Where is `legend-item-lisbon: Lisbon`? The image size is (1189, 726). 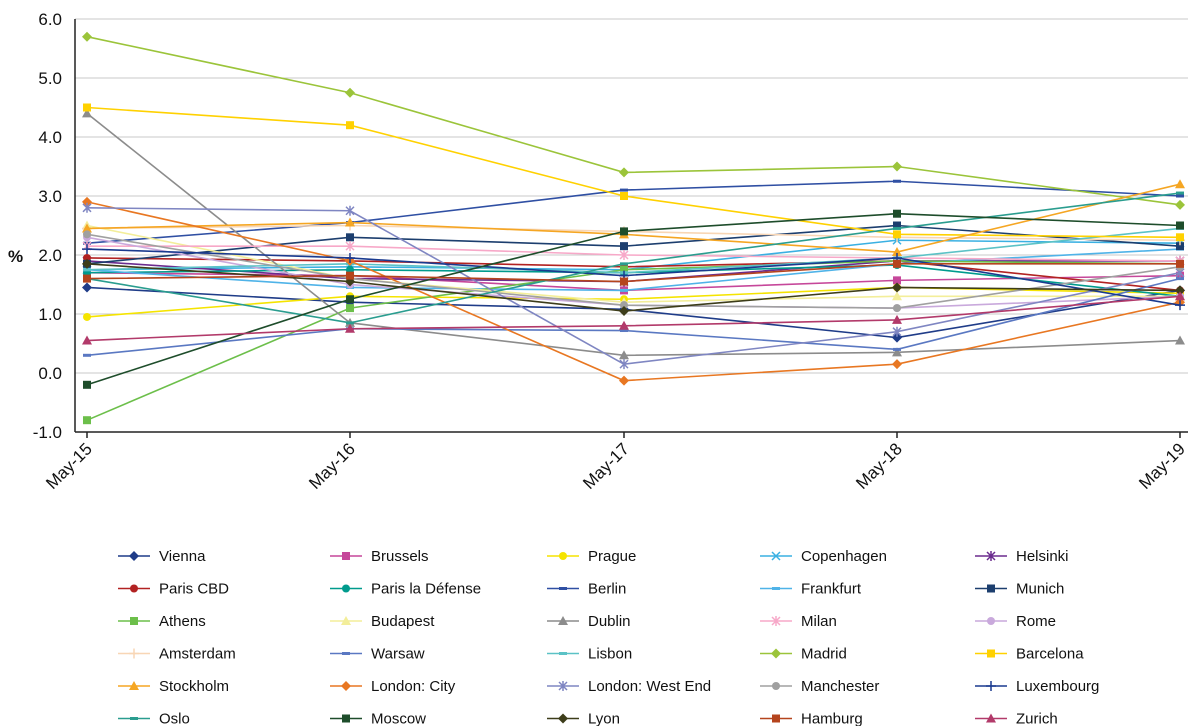
legend-item-lisbon: Lisbon is located at coordinates (589, 654).